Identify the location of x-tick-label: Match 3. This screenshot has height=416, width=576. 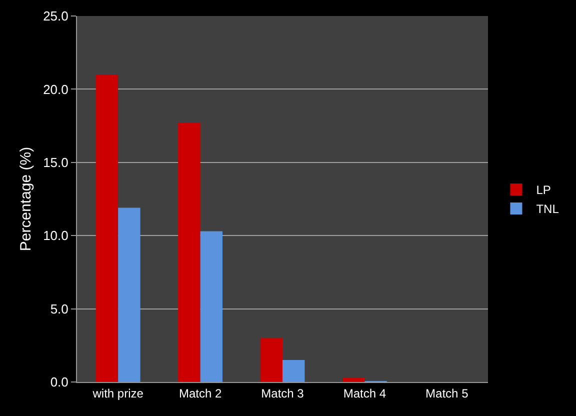
(282, 393).